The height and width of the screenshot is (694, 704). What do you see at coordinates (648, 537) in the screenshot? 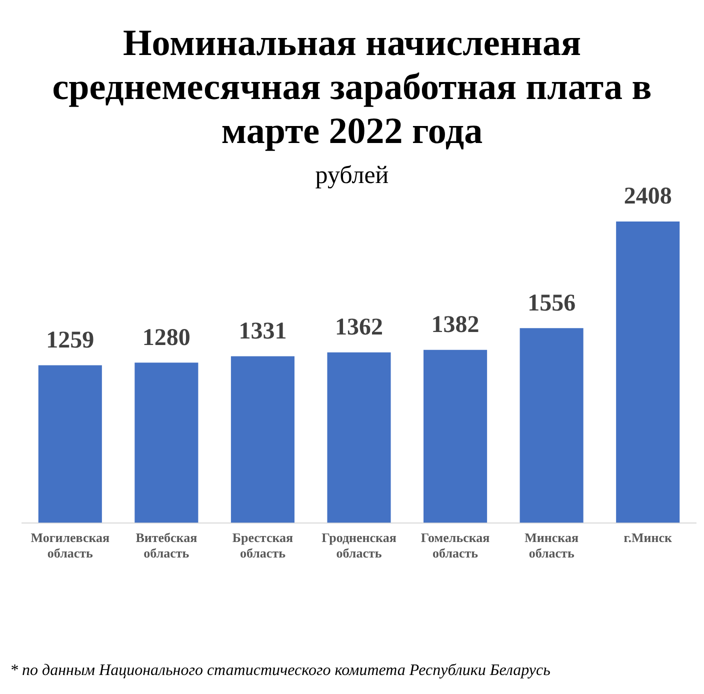
I see `x-tick-label: г.Минск` at bounding box center [648, 537].